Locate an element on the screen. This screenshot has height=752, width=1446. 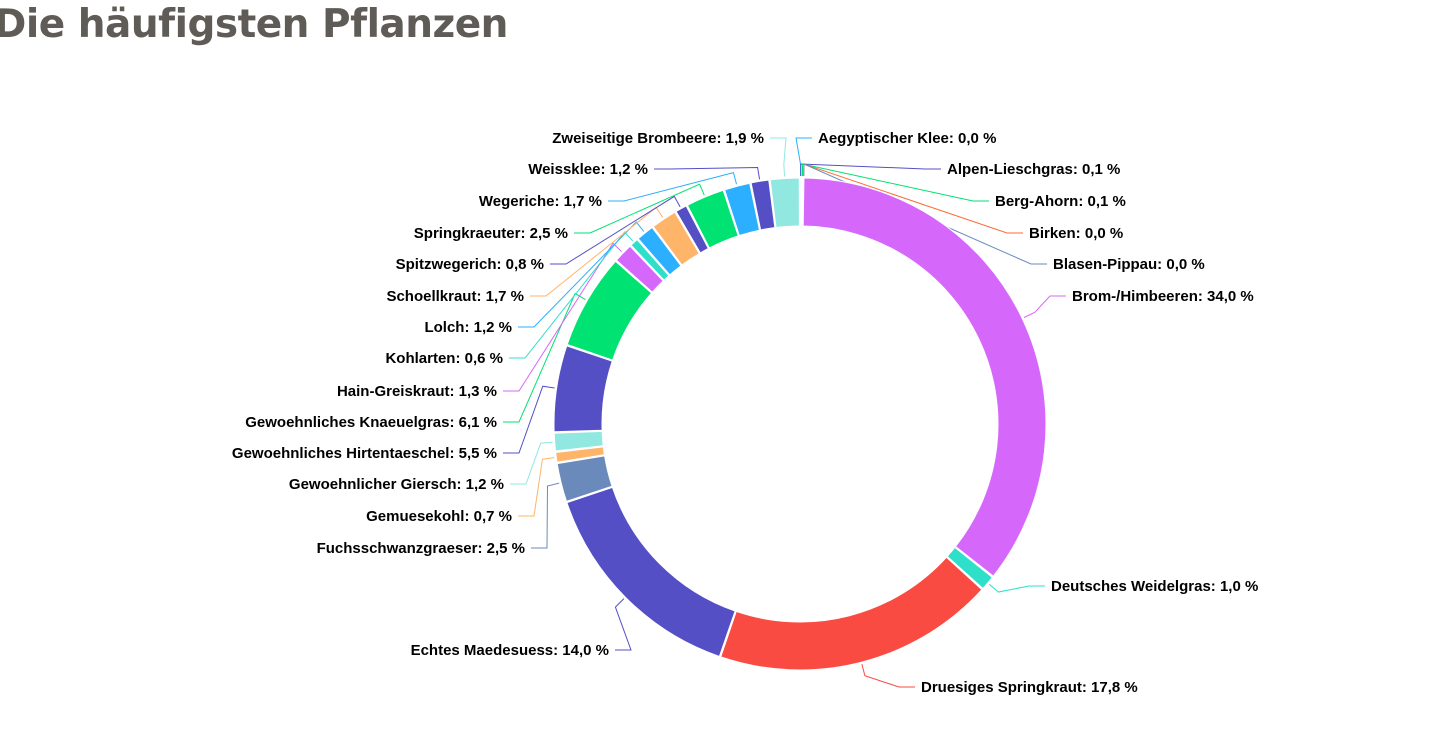
data-label: Springkraeuter: 2,5 % is located at coordinates (491, 233).